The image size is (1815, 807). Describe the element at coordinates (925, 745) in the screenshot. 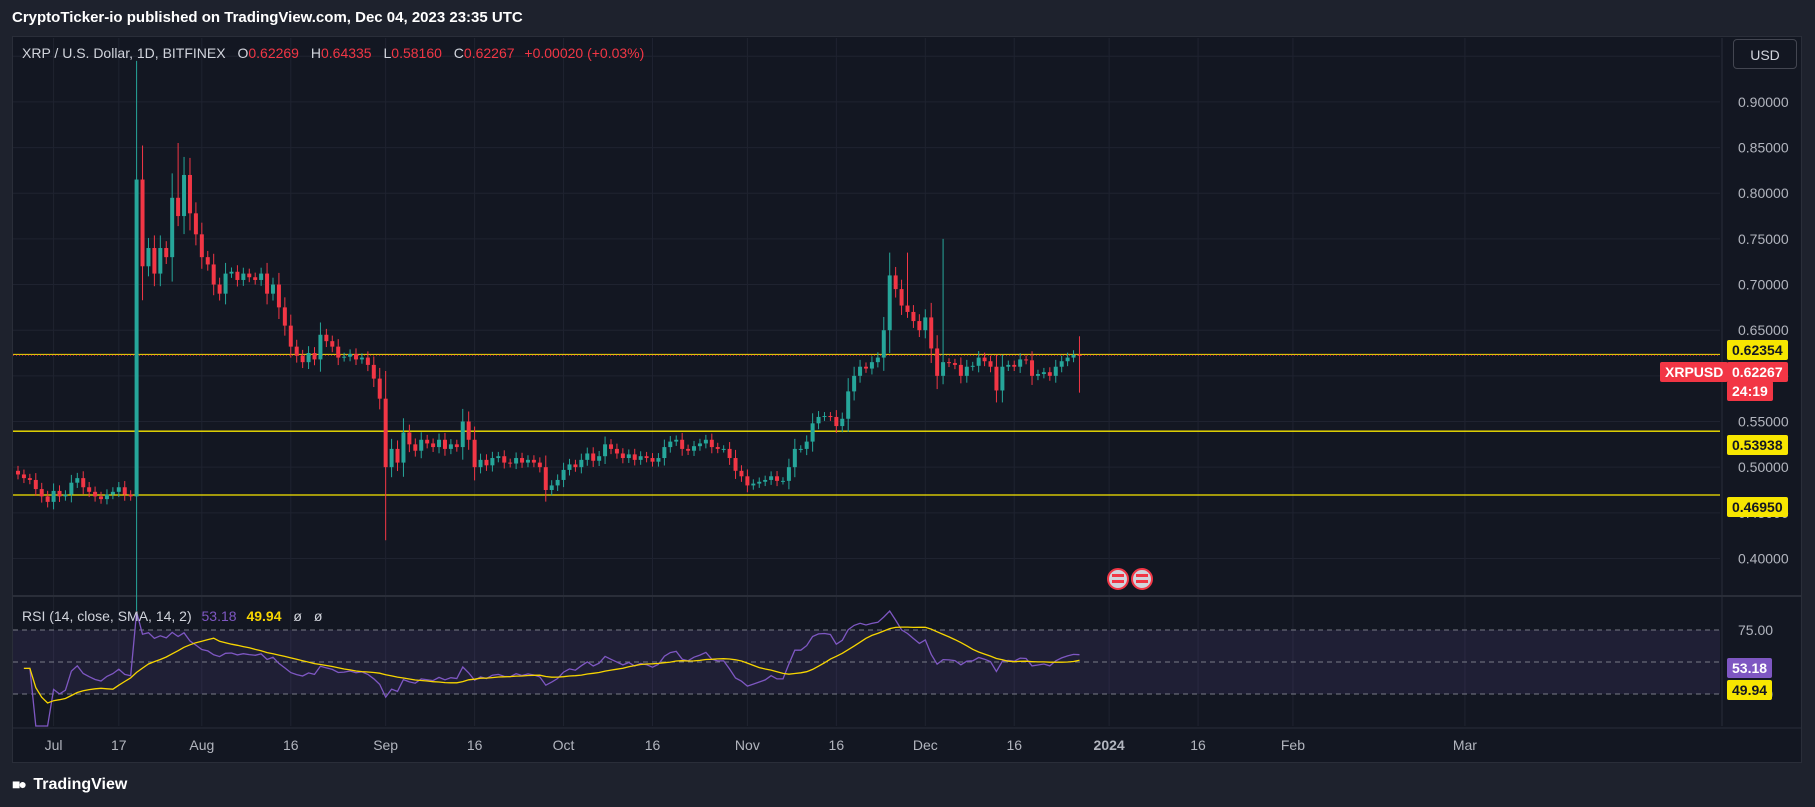

I see `time-tick-label: Dec` at that location.